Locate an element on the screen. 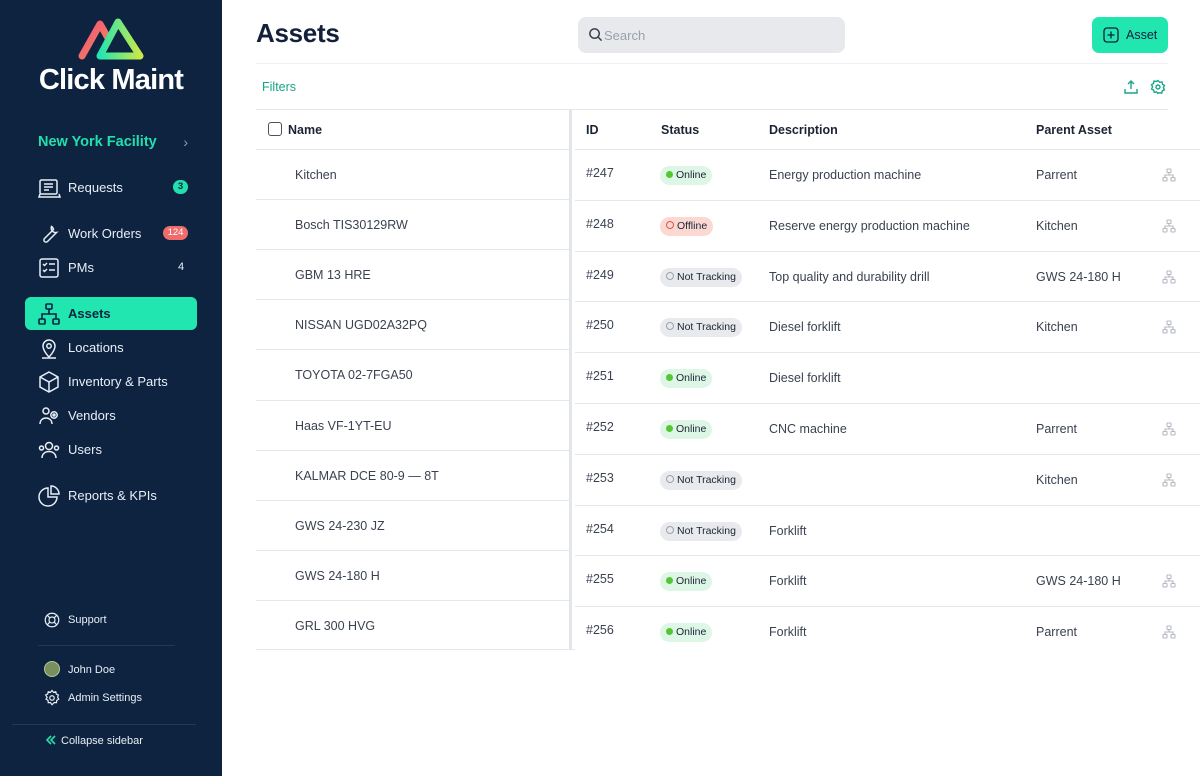 This screenshot has height=776, width=1200. parent-asset: Kitchen is located at coordinates (1057, 479).